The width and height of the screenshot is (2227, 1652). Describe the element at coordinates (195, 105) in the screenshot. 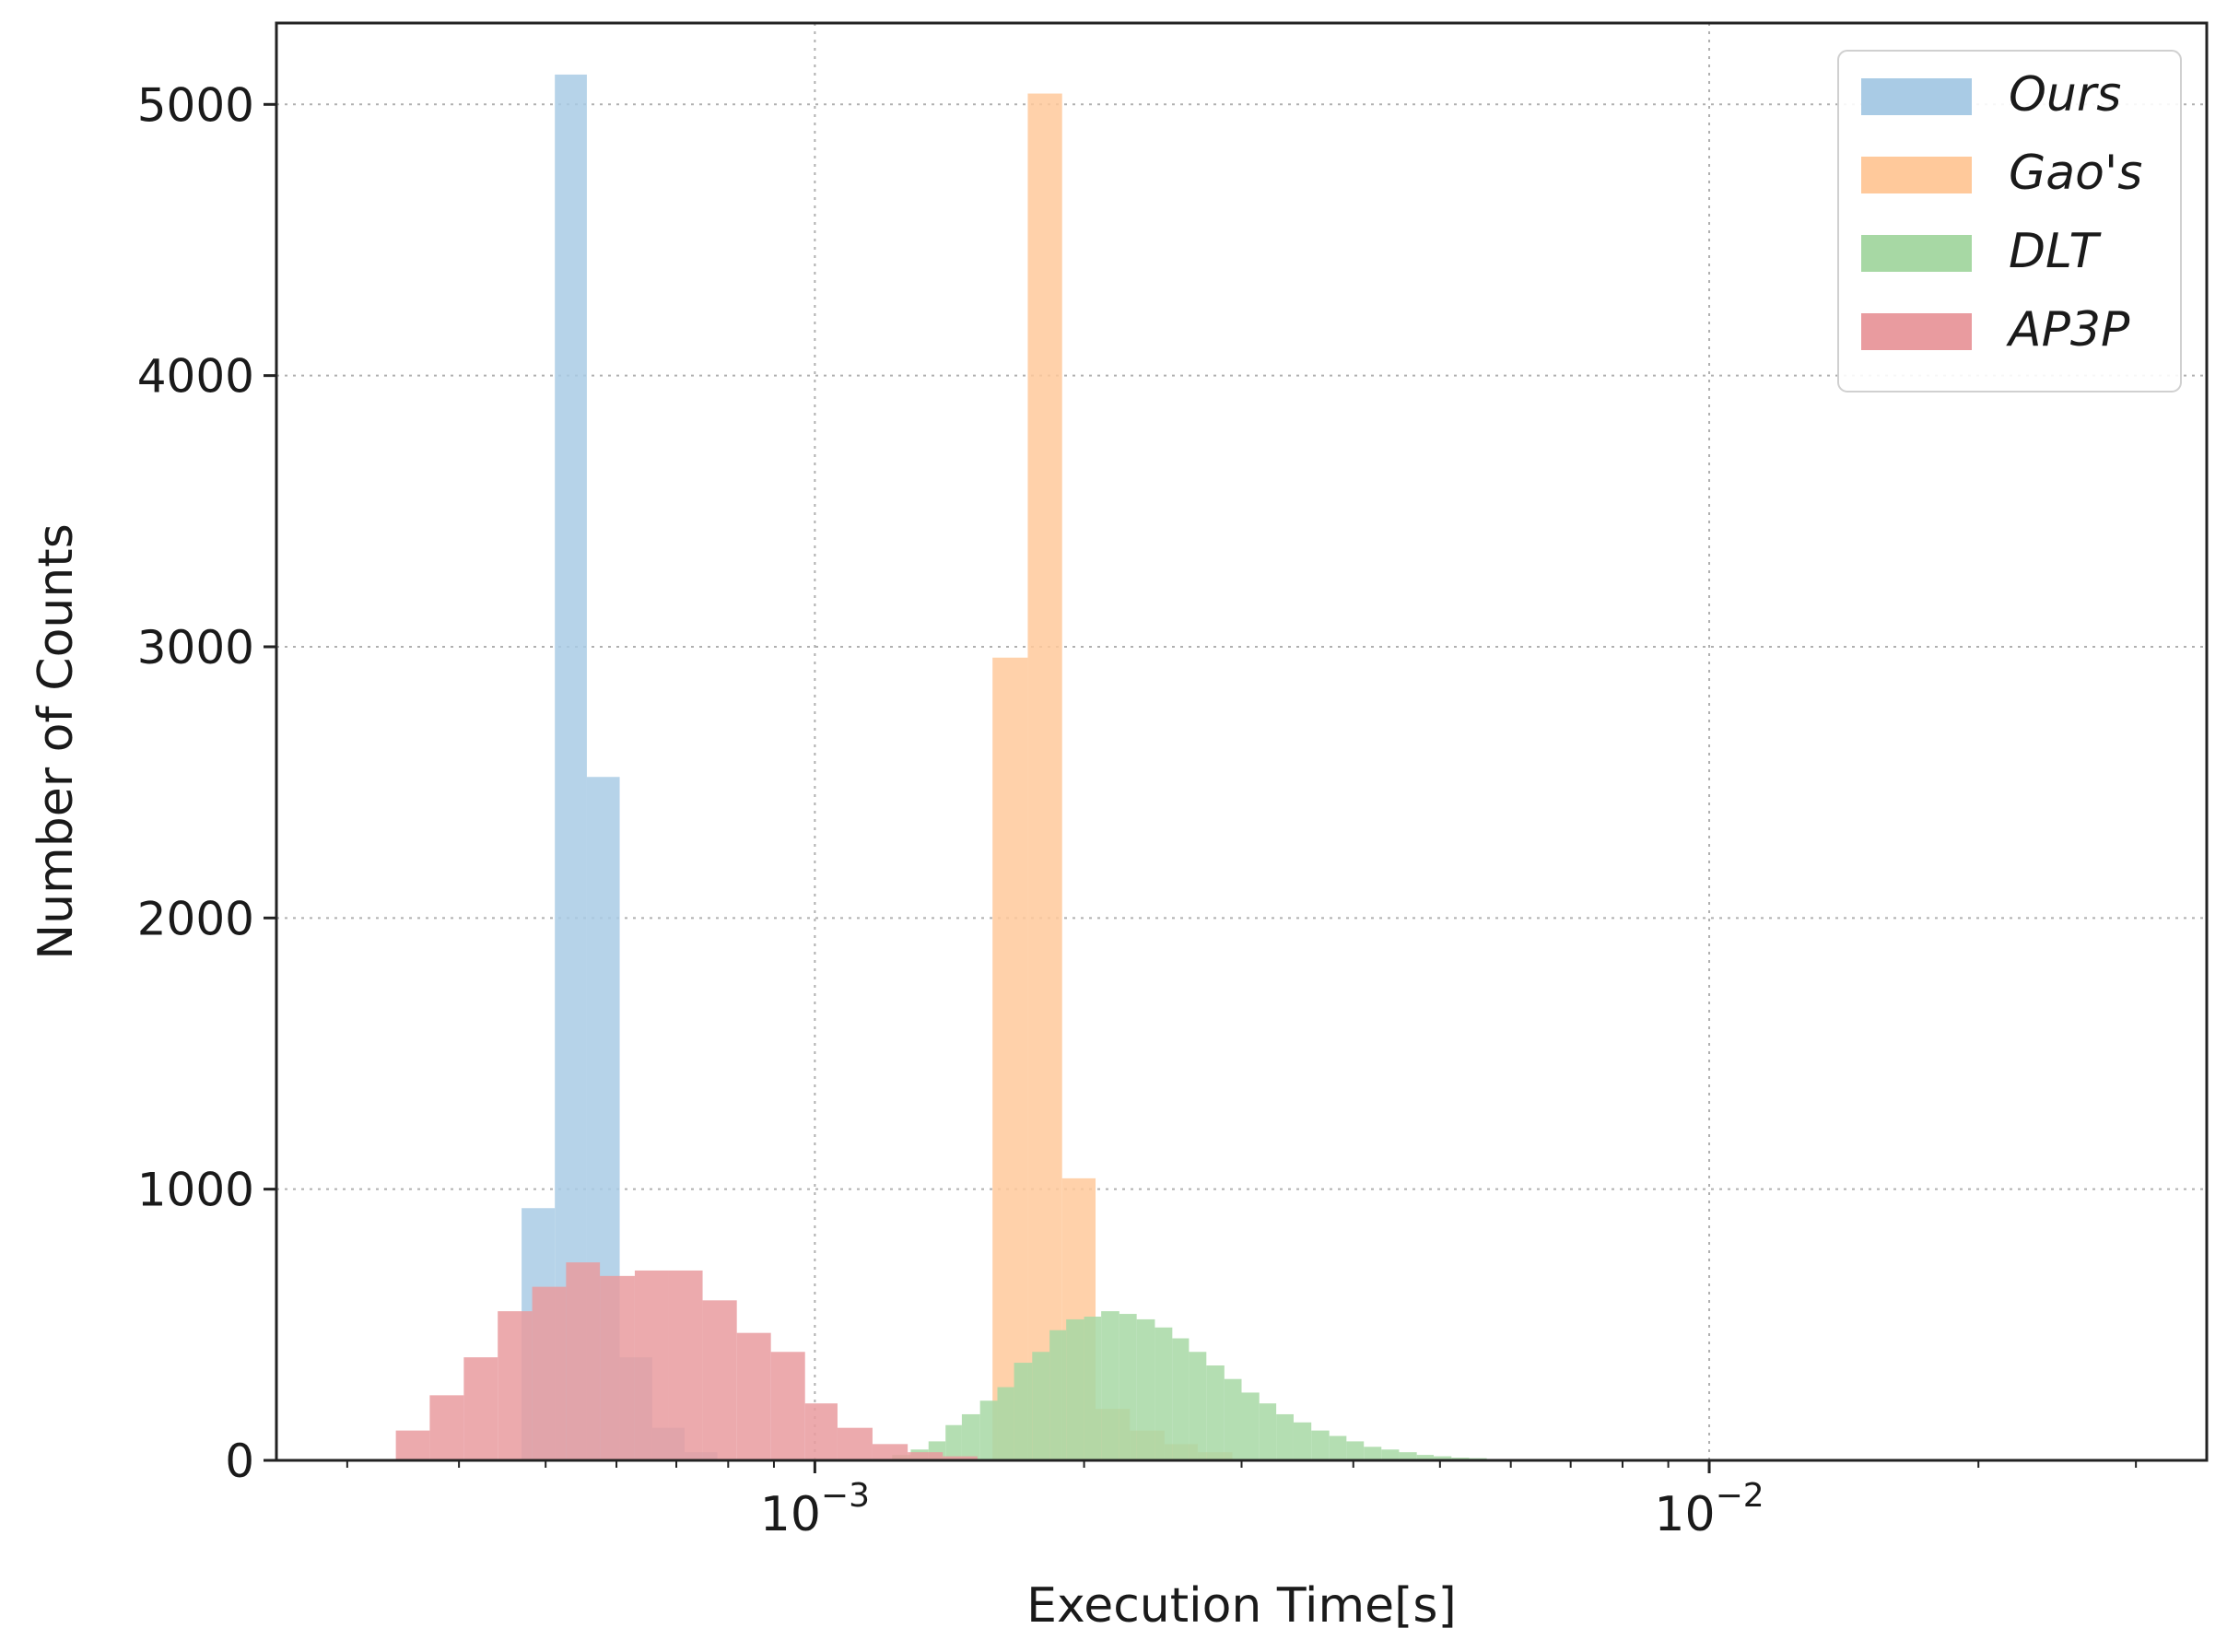

I see `y-tick-label: 5000` at that location.